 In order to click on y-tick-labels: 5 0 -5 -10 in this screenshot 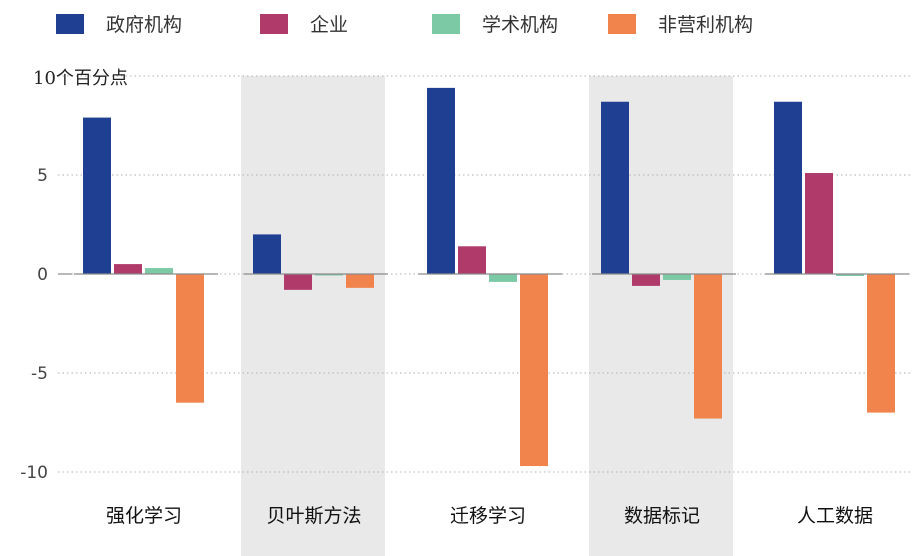, I will do `click(34, 324)`.